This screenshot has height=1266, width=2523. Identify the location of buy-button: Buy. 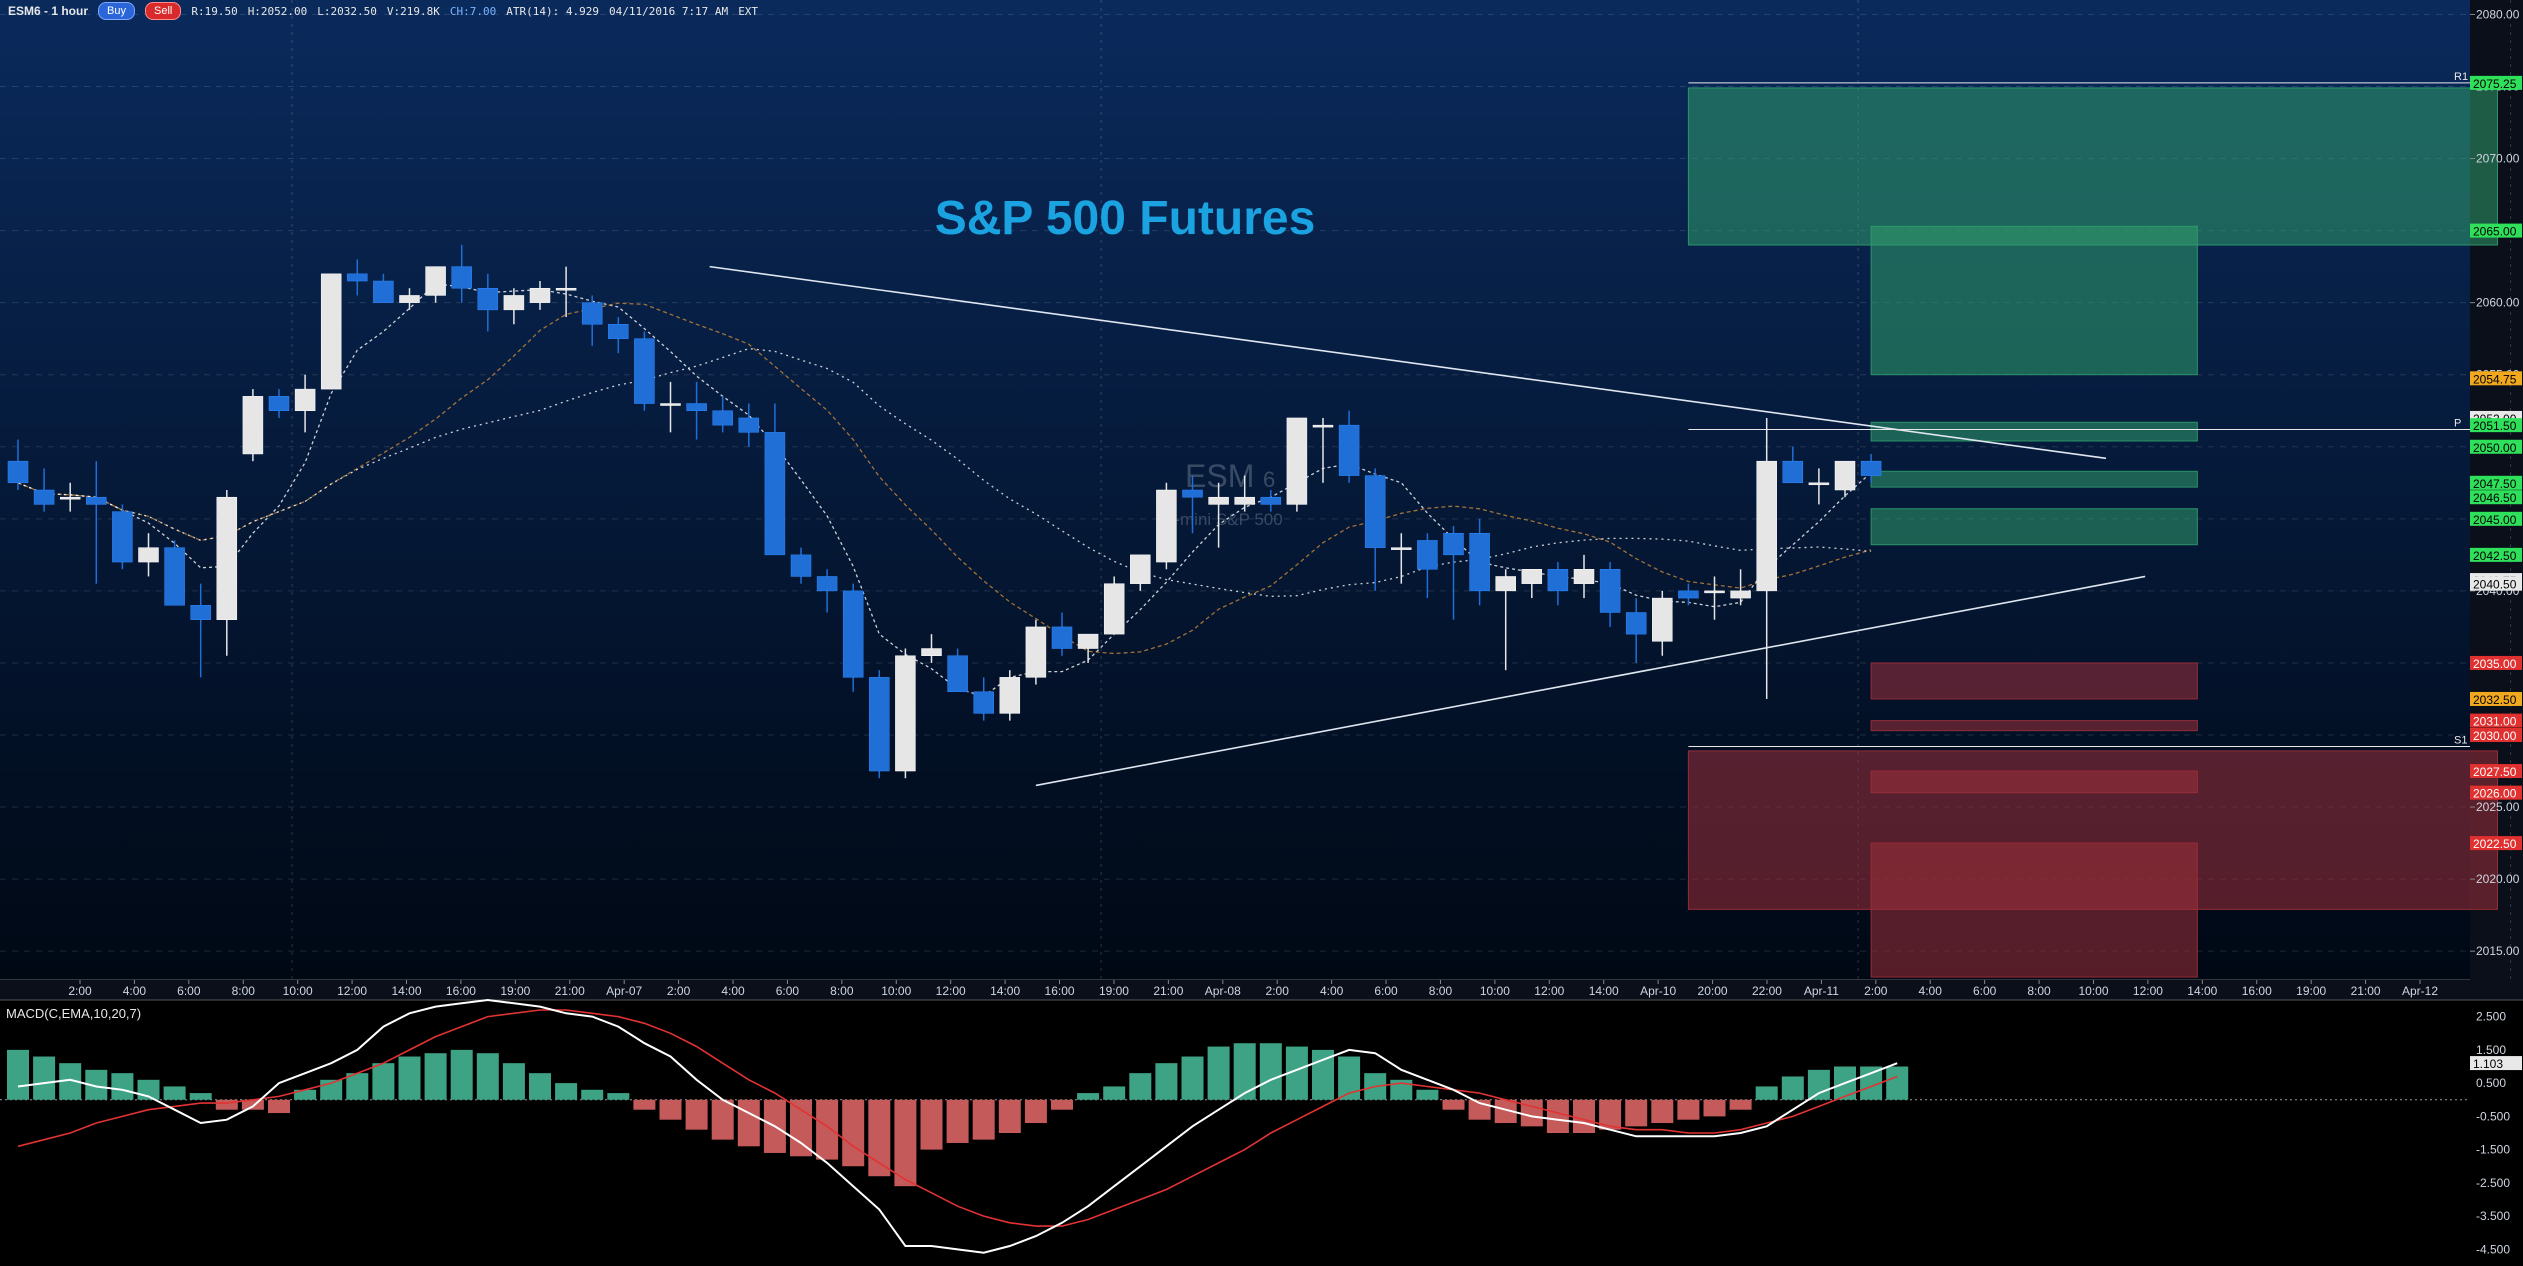
(116, 11).